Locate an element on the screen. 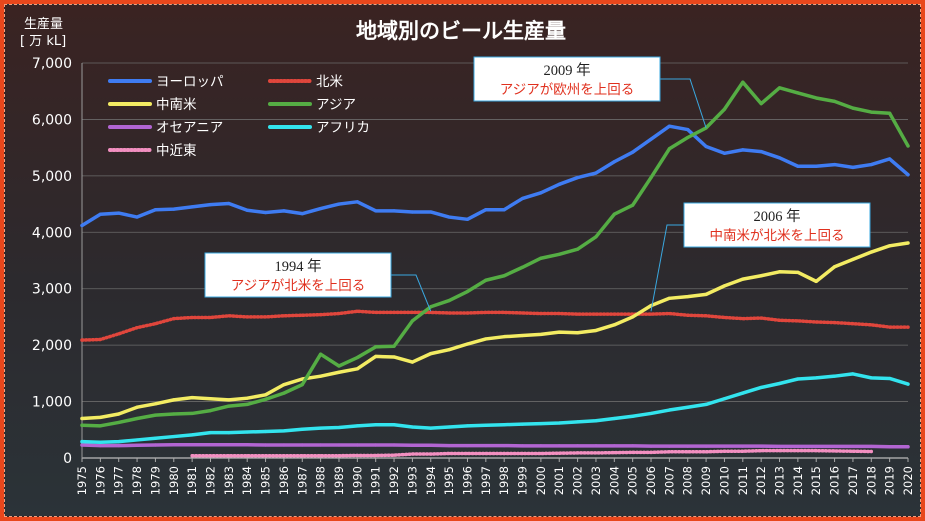  y-tick-label: 7,000 is located at coordinates (52, 64).